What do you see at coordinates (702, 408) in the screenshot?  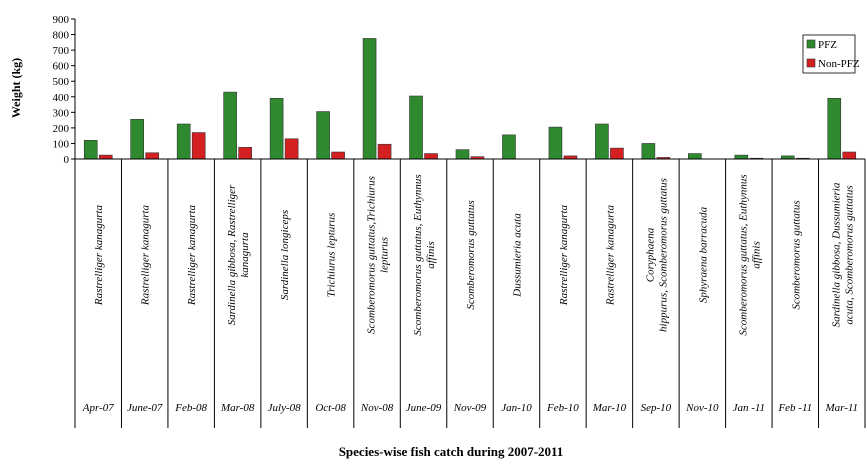 I see `period-label: Nov-10` at bounding box center [702, 408].